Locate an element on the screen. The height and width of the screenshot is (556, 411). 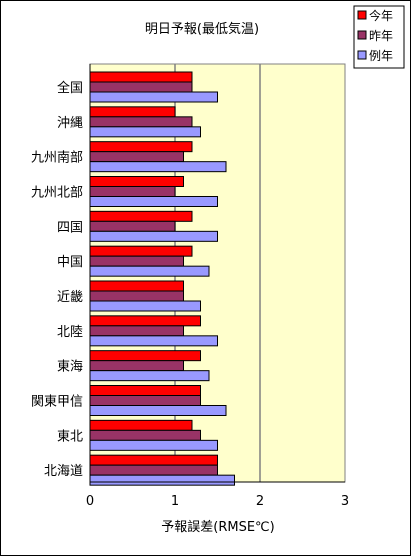
category-label-8: 東海 is located at coordinates (70, 367).